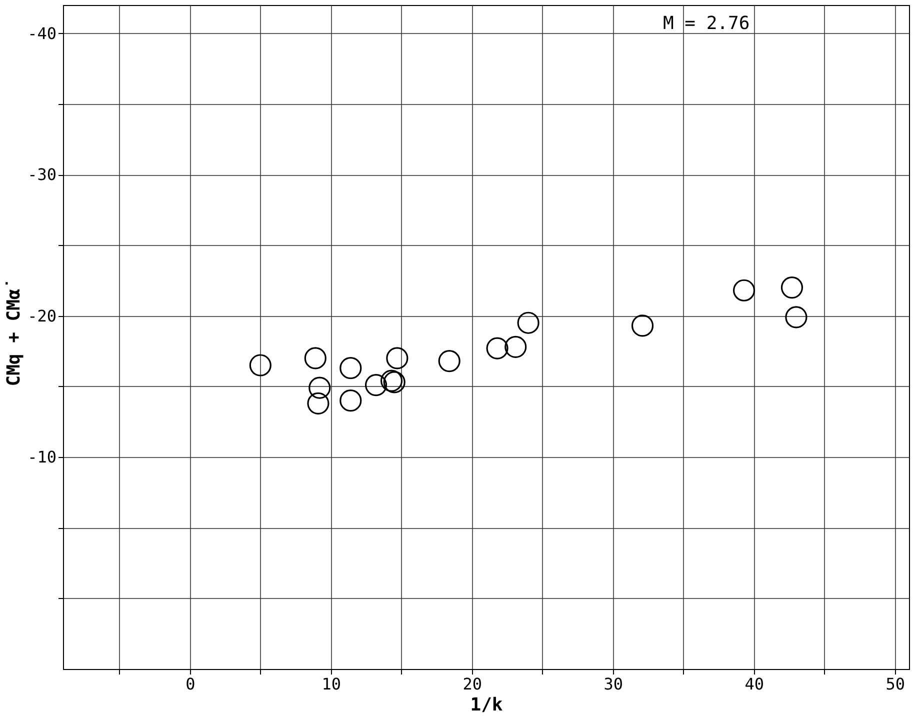  I want to click on x-axis-title: 1/k, so click(486, 705).